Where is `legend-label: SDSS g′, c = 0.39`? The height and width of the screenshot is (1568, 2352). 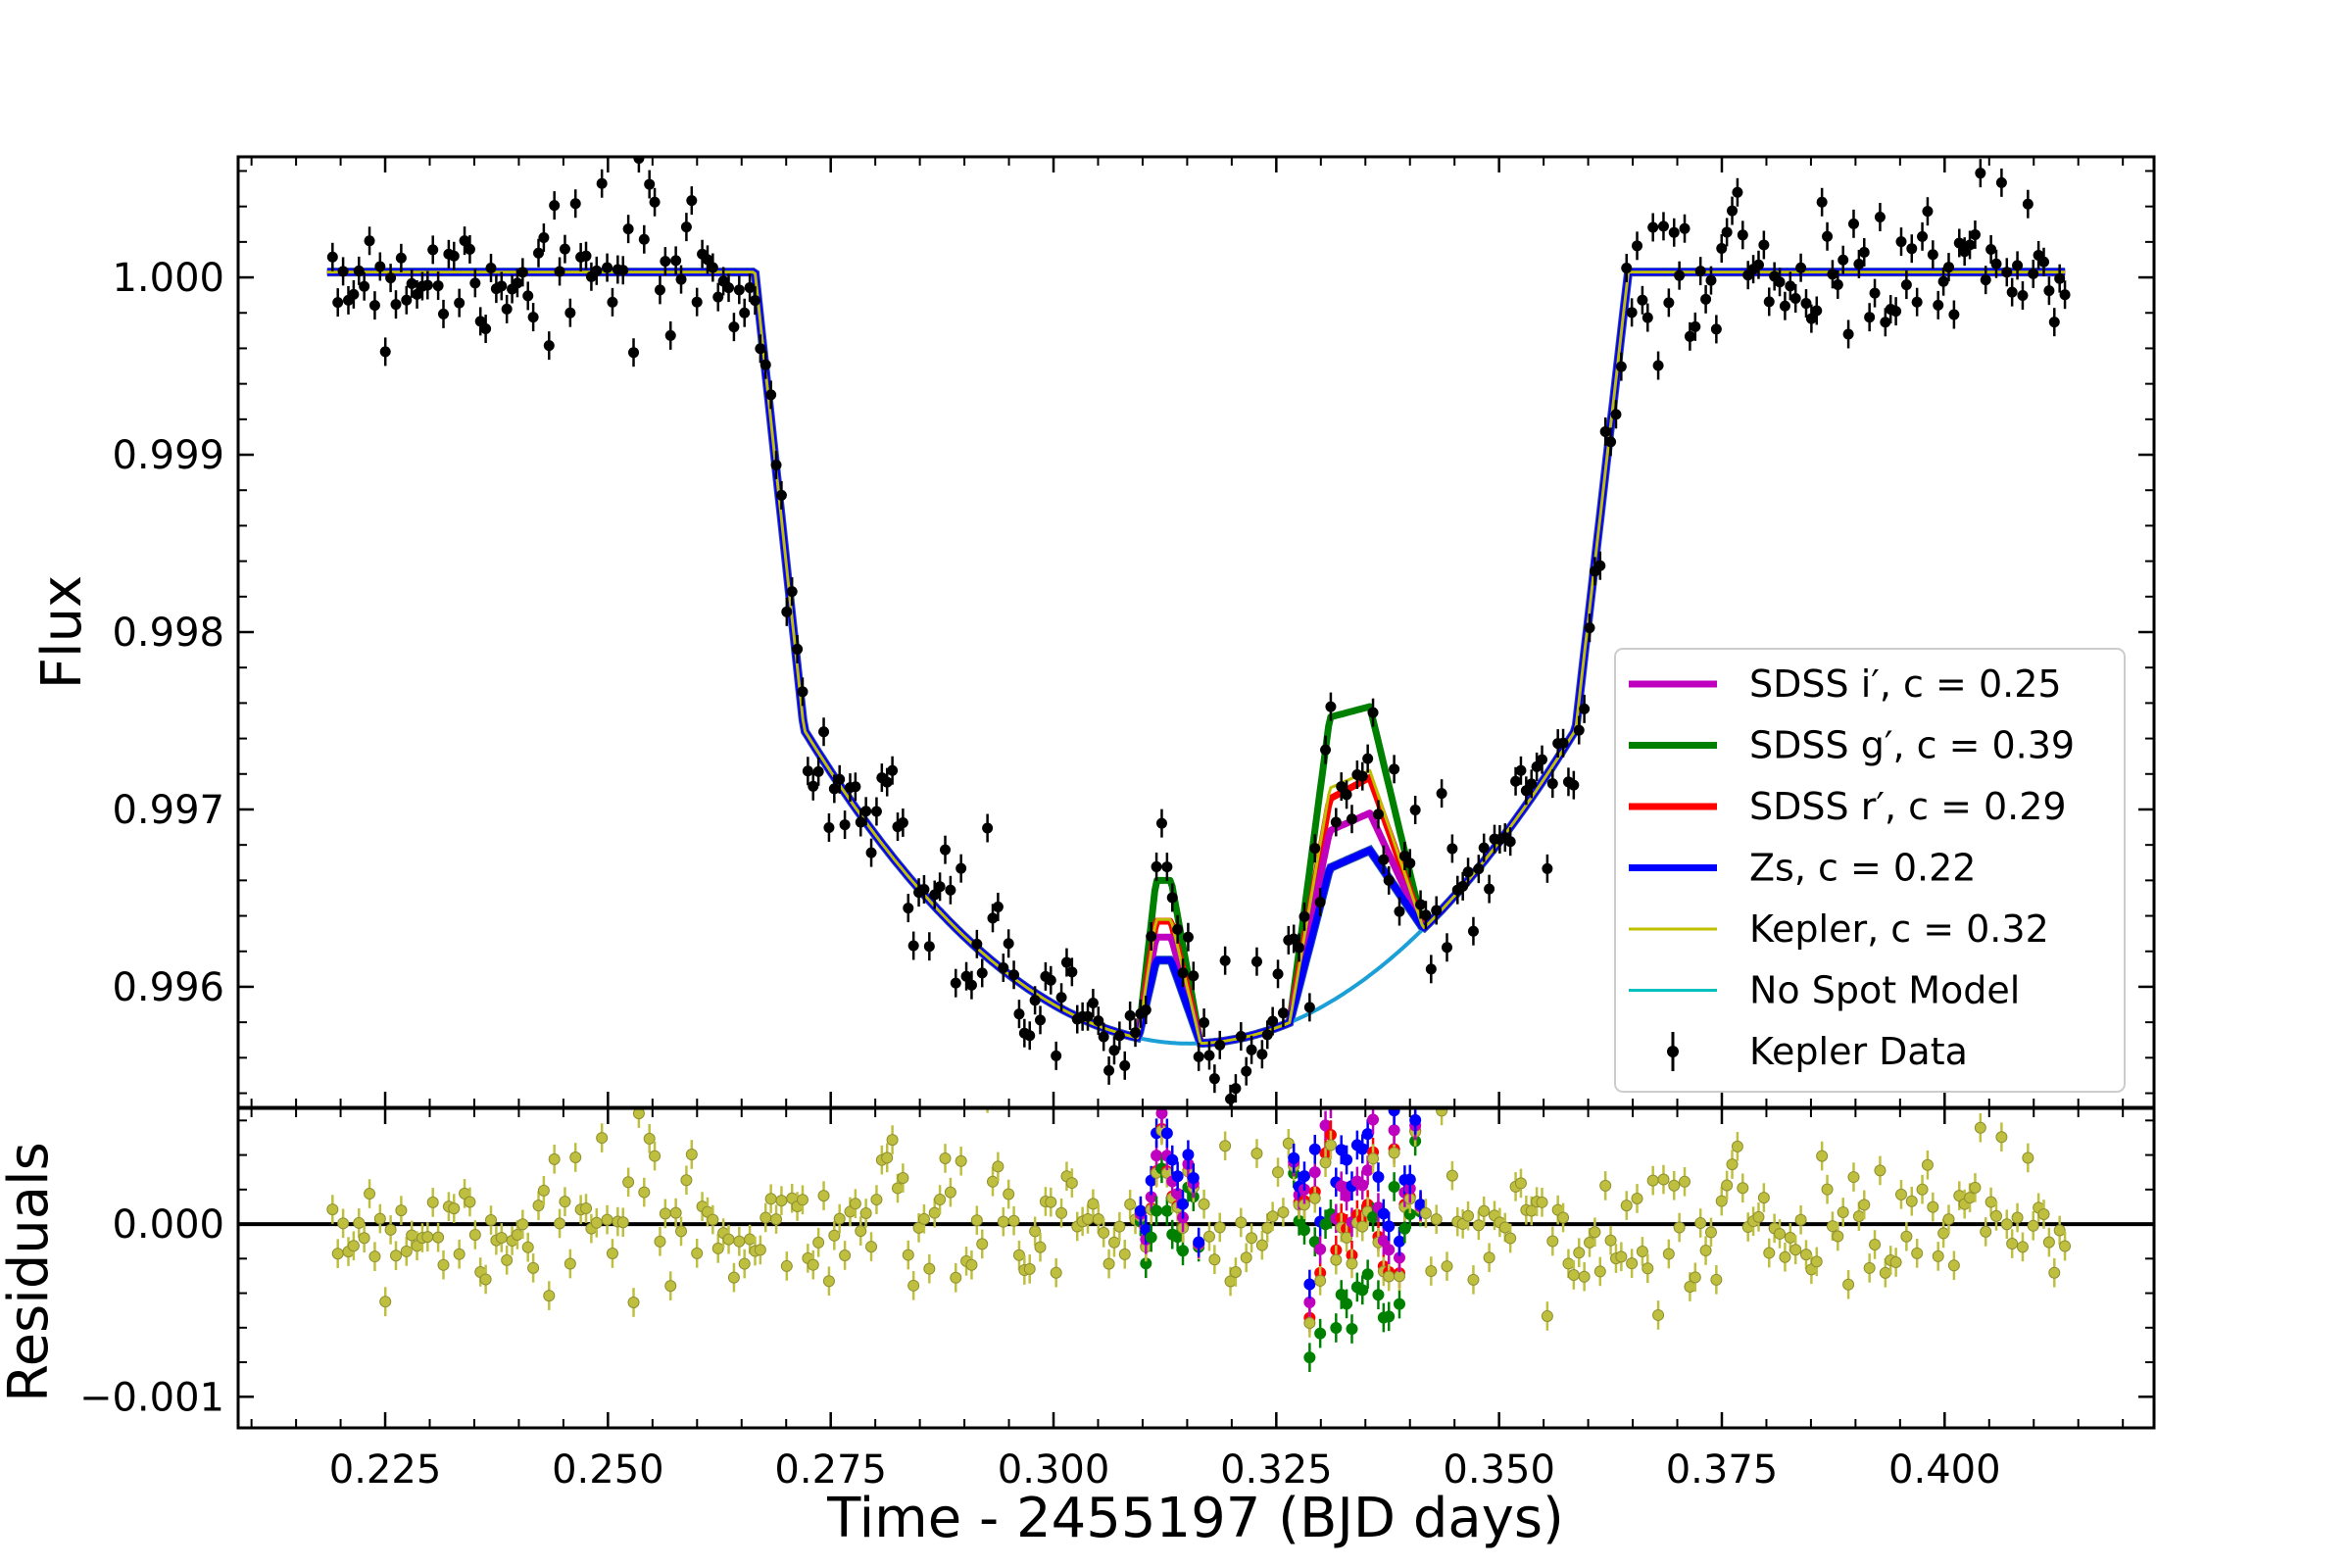
legend-label: SDSS g′, c = 0.39 is located at coordinates (1912, 745).